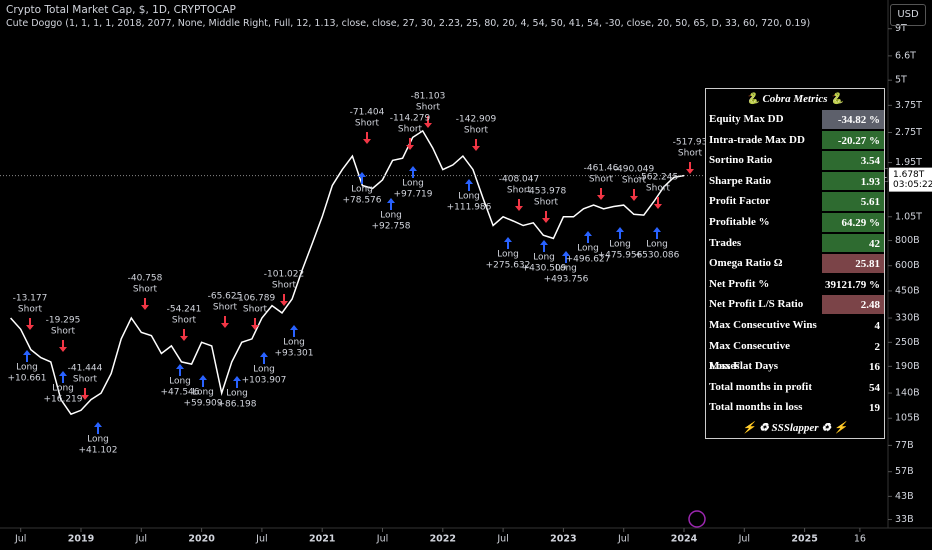 The height and width of the screenshot is (550, 932). I want to click on signal-amount: +430.509, so click(544, 269).